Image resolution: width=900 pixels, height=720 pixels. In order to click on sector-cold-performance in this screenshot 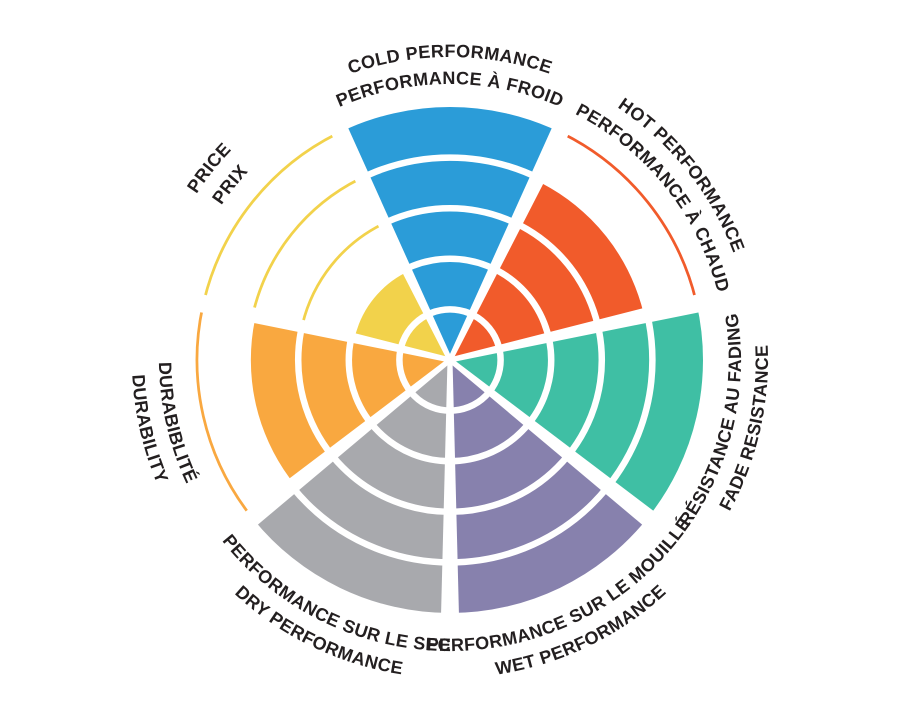, I will do `click(450, 233)`.